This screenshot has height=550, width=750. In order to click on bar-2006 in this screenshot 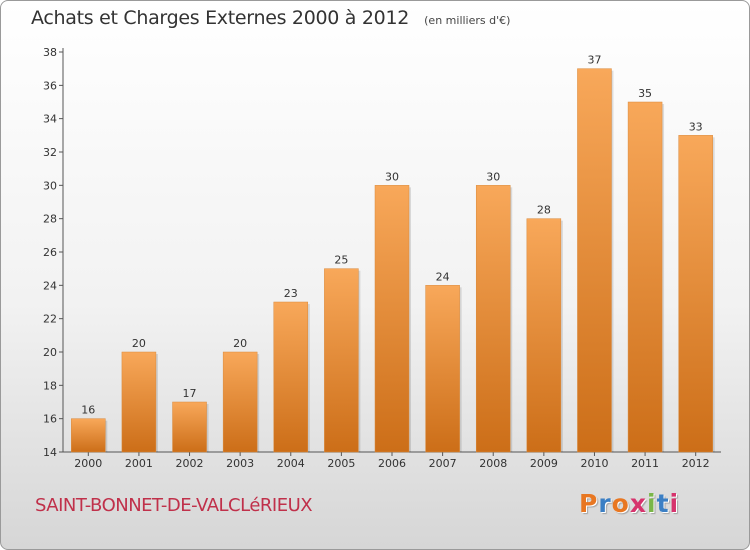, I will do `click(392, 319)`.